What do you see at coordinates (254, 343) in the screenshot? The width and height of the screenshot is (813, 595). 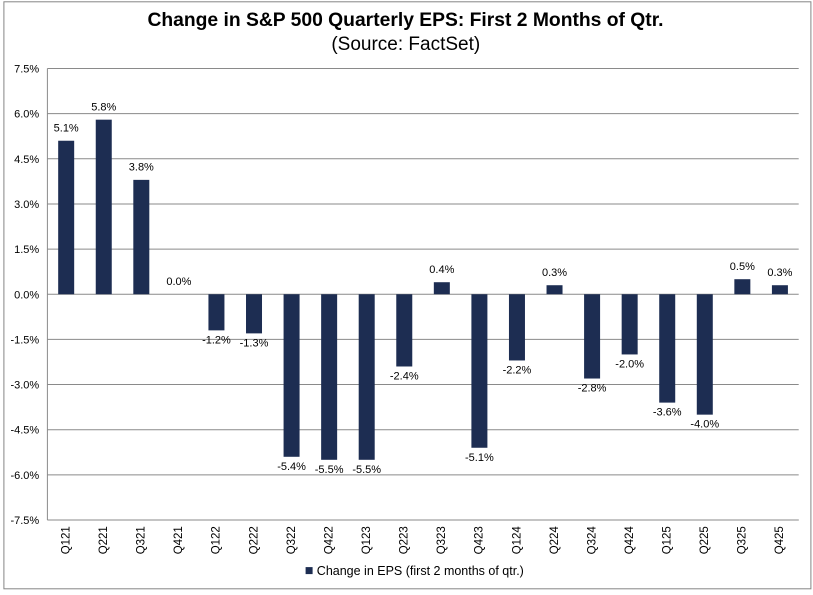 I see `svg-text: -1.3%` at bounding box center [254, 343].